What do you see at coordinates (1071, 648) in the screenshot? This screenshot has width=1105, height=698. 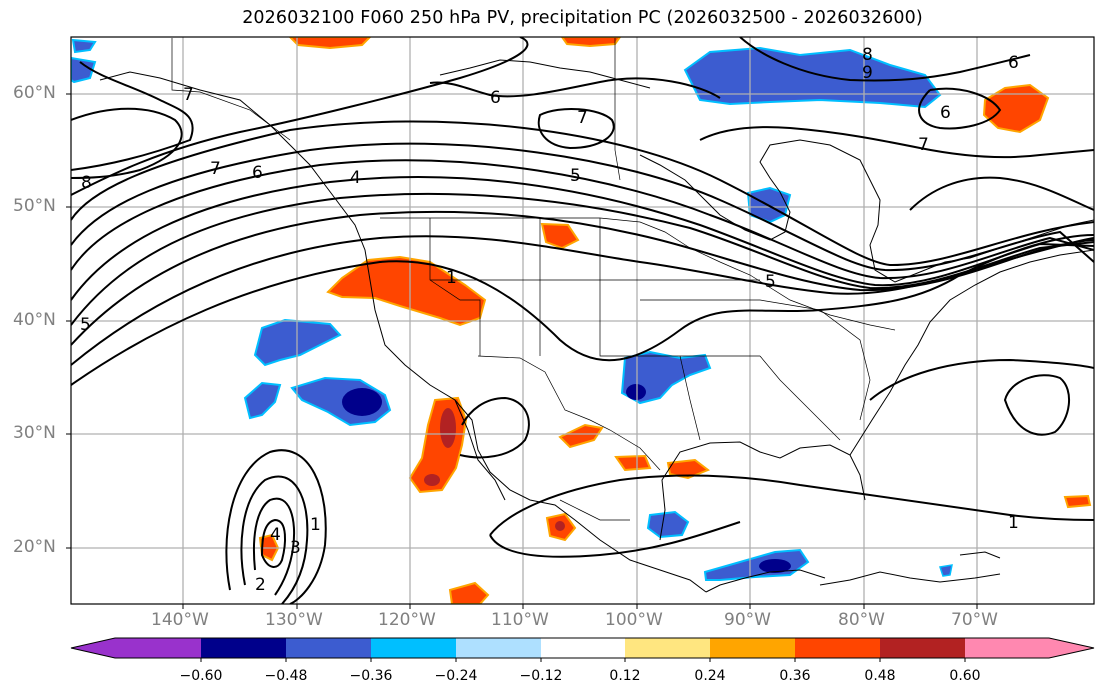 I see `colorbar-high-extension` at bounding box center [1071, 648].